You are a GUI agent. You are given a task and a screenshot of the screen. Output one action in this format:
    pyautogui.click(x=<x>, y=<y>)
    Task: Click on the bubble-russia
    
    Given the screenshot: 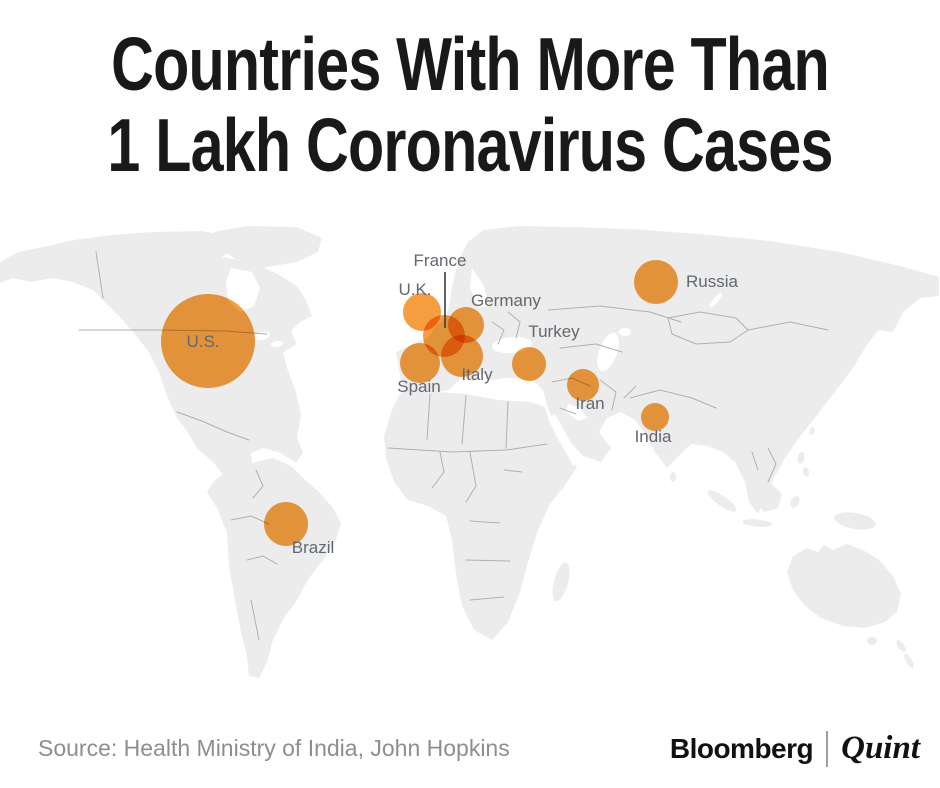 What is the action you would take?
    pyautogui.click(x=656, y=282)
    